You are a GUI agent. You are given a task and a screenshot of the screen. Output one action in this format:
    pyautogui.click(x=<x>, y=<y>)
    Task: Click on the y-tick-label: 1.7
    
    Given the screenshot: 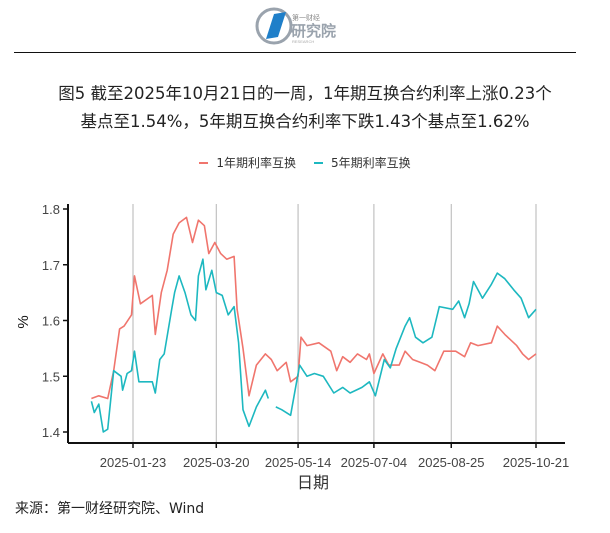 What is the action you would take?
    pyautogui.click(x=51, y=265)
    